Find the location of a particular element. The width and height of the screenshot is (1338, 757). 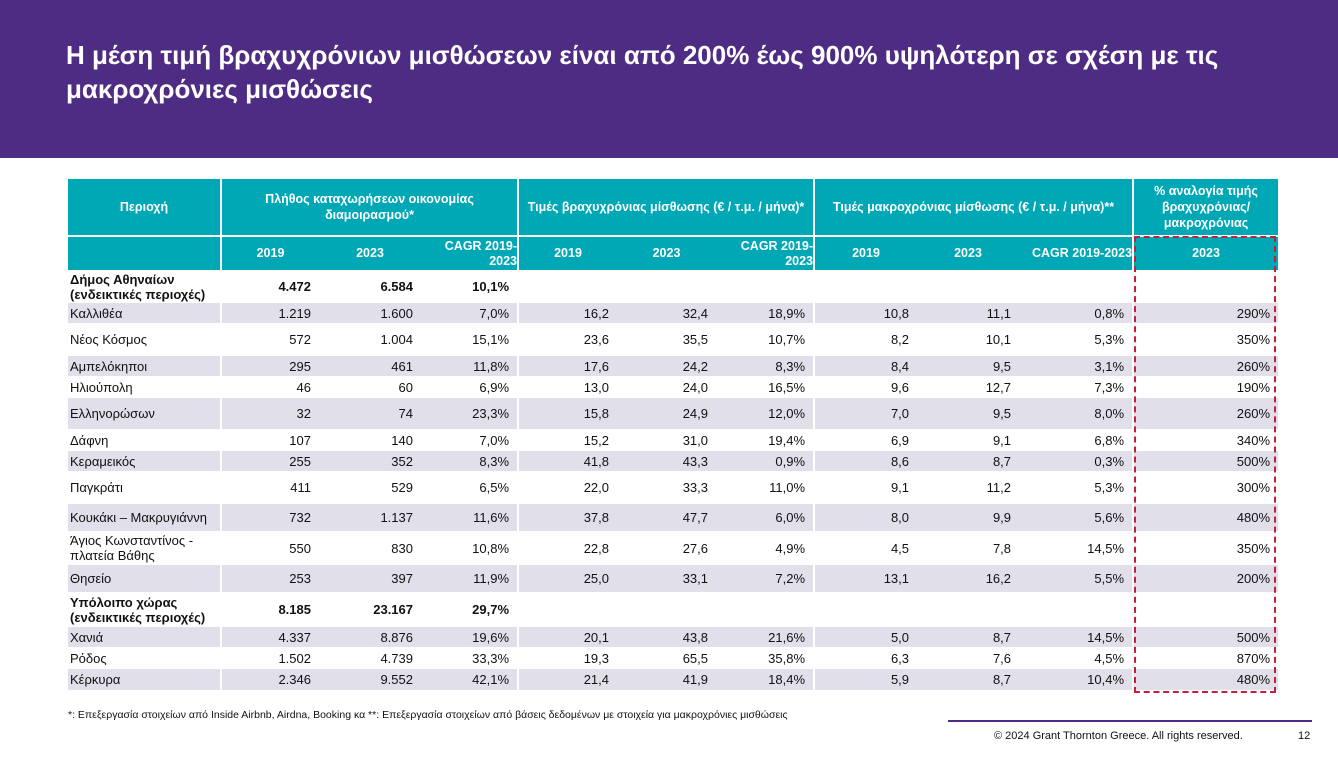

listings-2019-cell: 1.219 is located at coordinates (269, 313).